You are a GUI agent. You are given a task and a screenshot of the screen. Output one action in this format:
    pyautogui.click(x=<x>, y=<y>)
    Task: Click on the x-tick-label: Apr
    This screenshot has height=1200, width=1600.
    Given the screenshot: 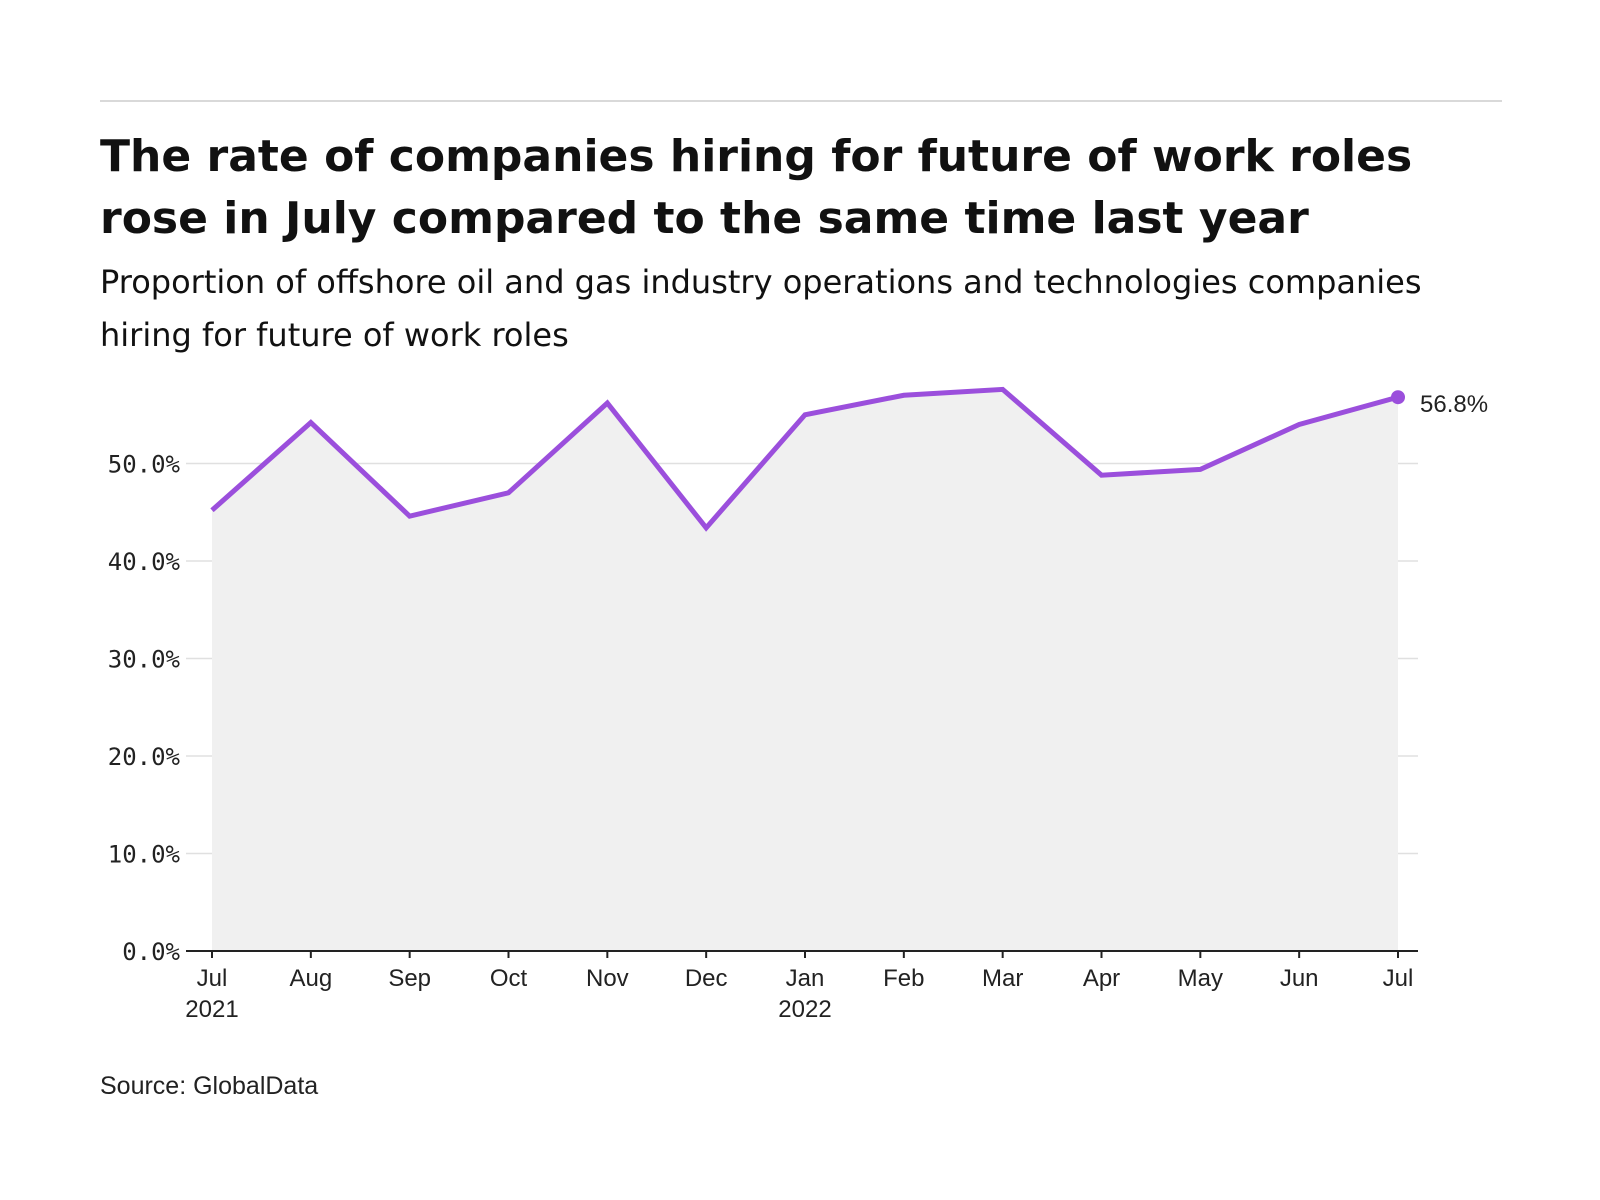 What is the action you would take?
    pyautogui.click(x=1101, y=978)
    